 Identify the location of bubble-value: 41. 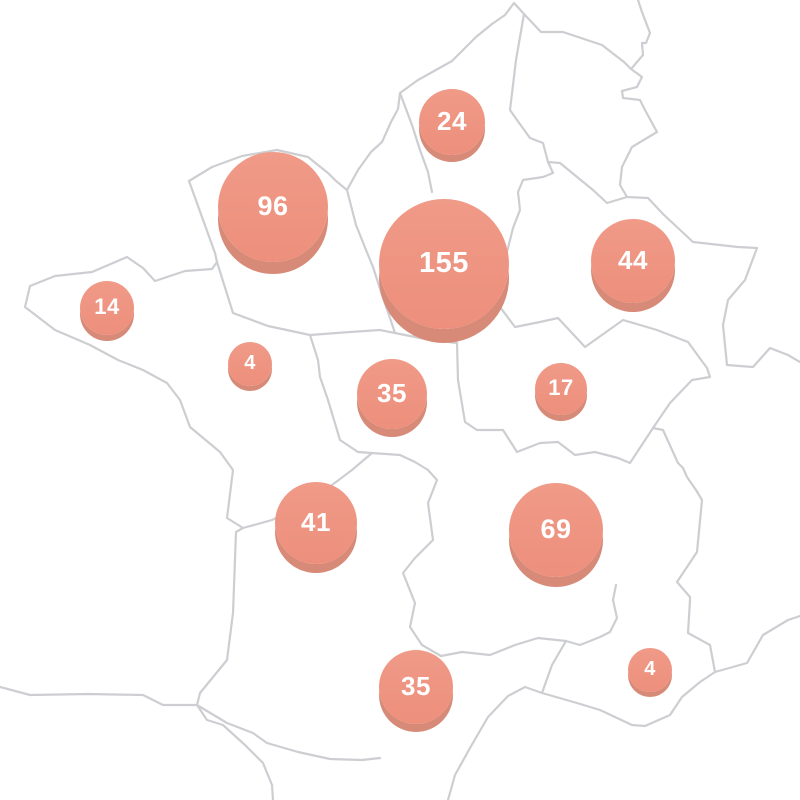
(316, 521).